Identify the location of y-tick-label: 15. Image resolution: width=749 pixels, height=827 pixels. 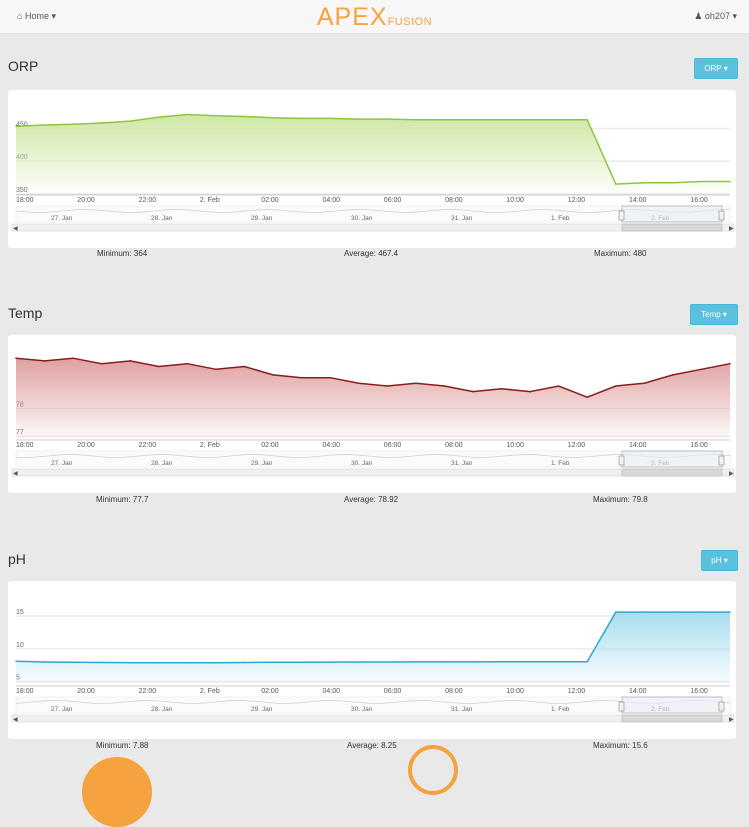
(20, 612).